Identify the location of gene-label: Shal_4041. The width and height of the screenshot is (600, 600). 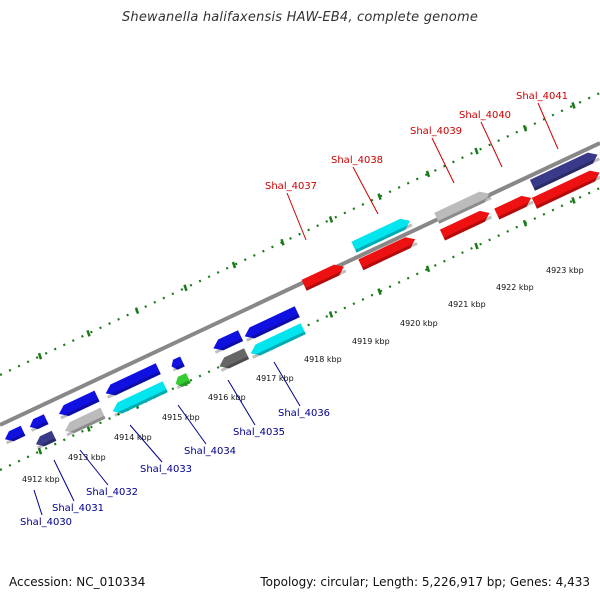
(542, 96).